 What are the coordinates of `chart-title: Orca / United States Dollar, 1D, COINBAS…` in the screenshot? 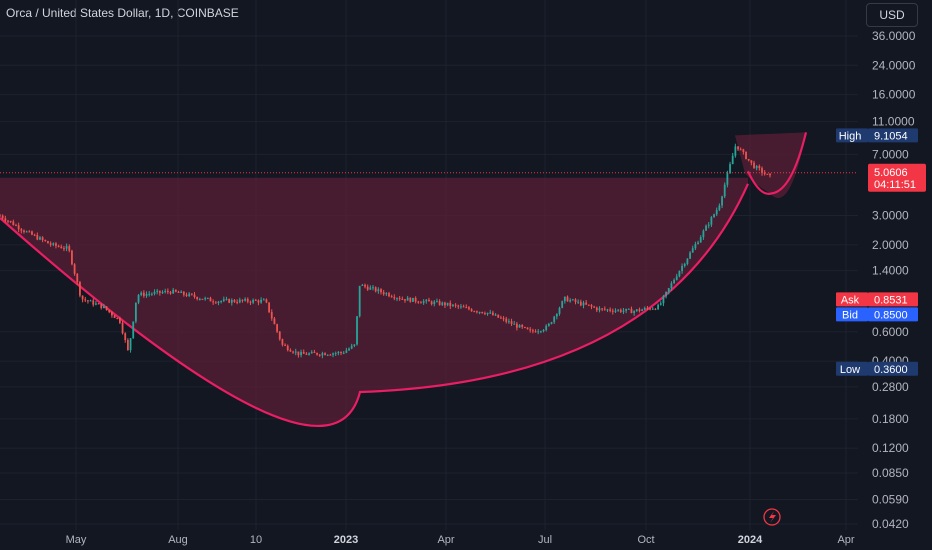 It's located at (122, 13).